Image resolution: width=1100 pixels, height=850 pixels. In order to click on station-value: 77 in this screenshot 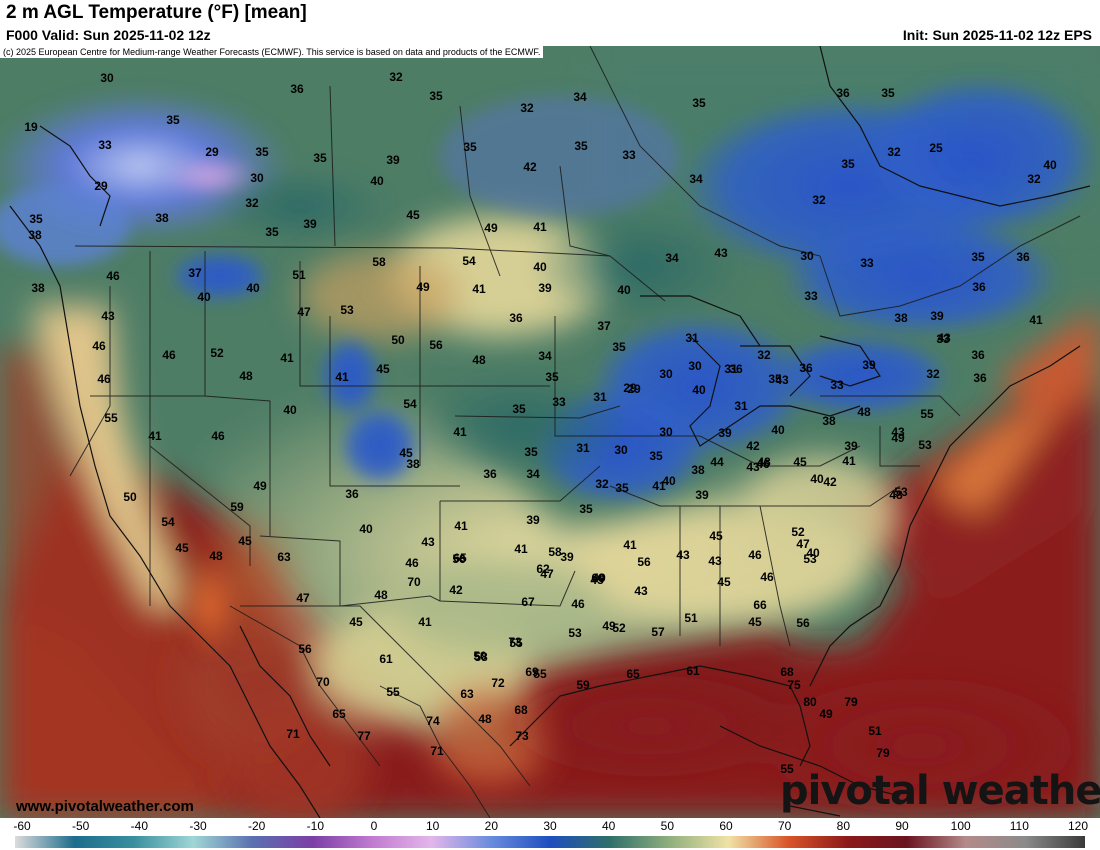, I will do `click(364, 736)`.